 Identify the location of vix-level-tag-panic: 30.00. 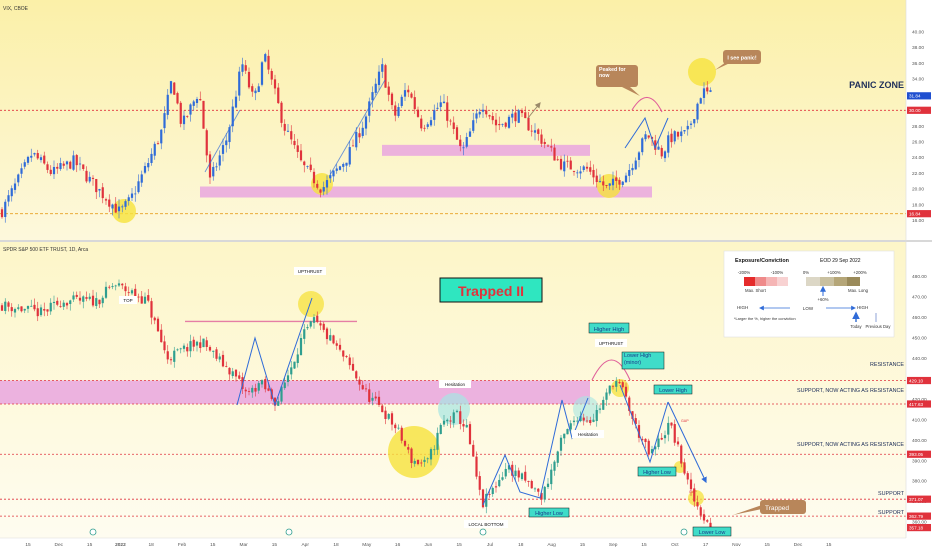
(915, 110).